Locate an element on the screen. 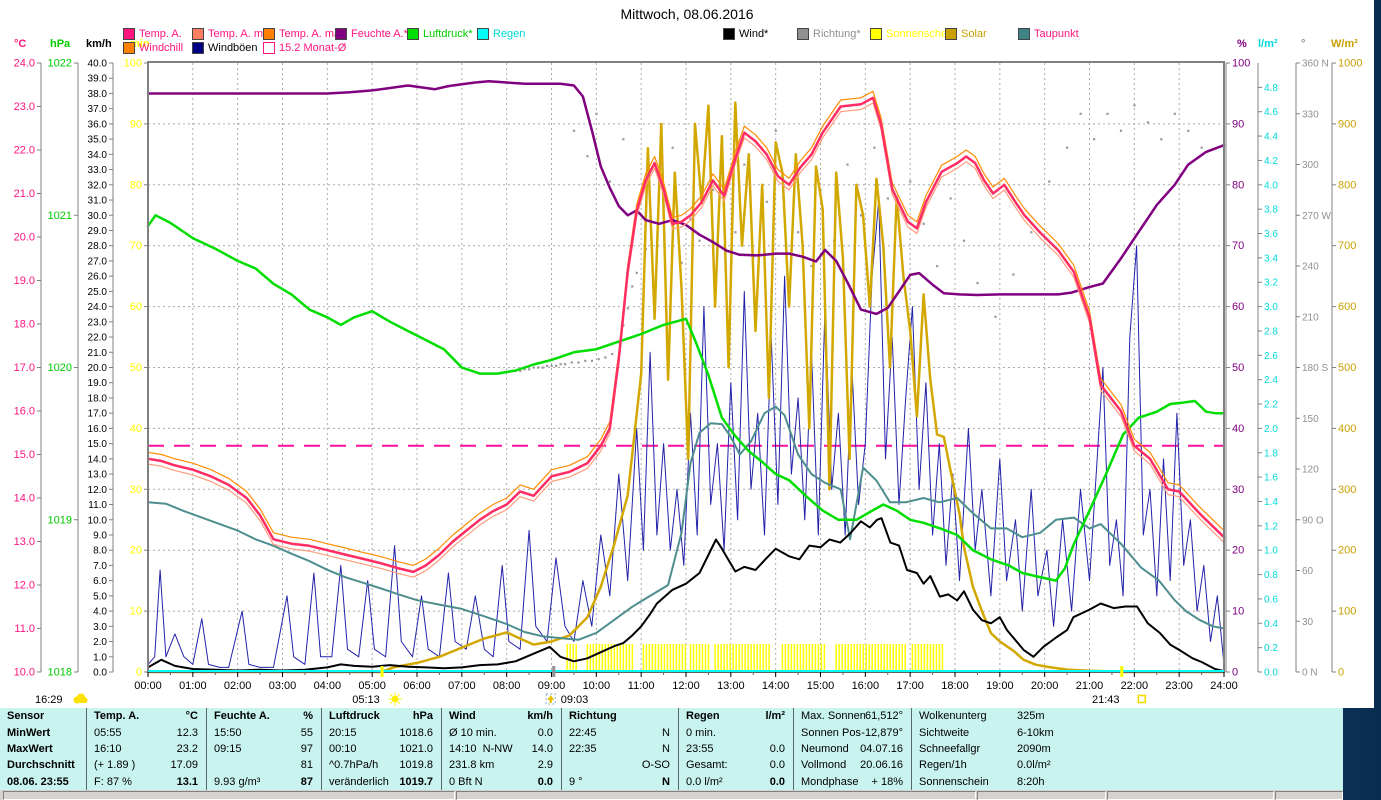  table-row: 05:55 12.3 is located at coordinates (146, 732).